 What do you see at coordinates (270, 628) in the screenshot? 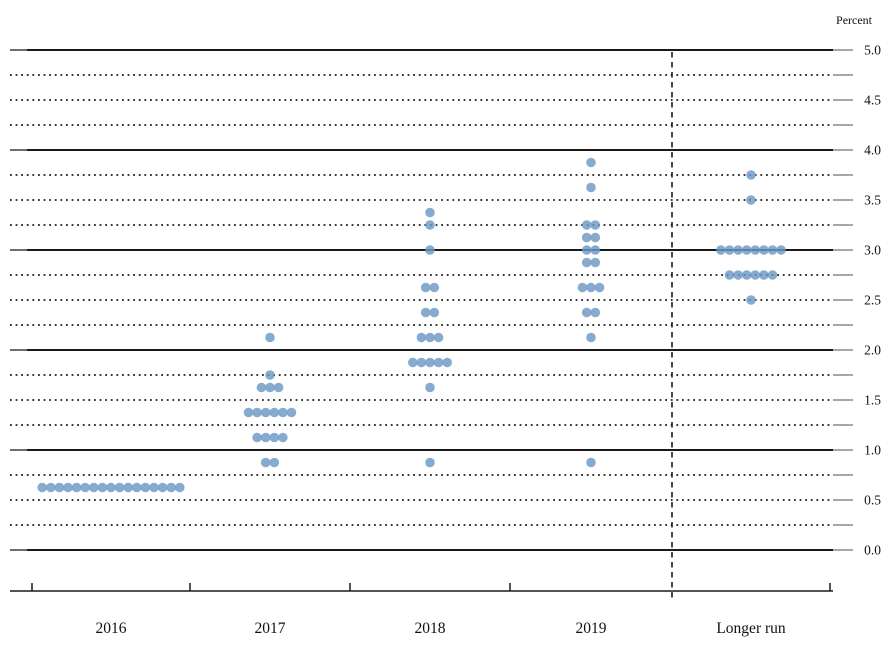
I see `x-axis-category-label: 2017` at bounding box center [270, 628].